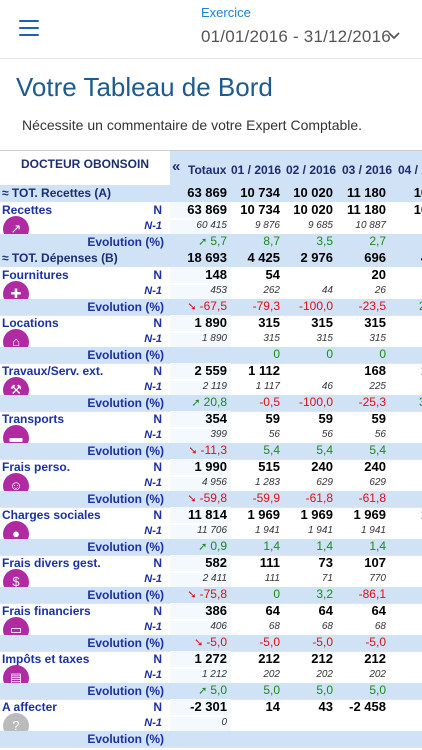 The width and height of the screenshot is (422, 750). I want to click on table-cell: 2 411, so click(200, 581).